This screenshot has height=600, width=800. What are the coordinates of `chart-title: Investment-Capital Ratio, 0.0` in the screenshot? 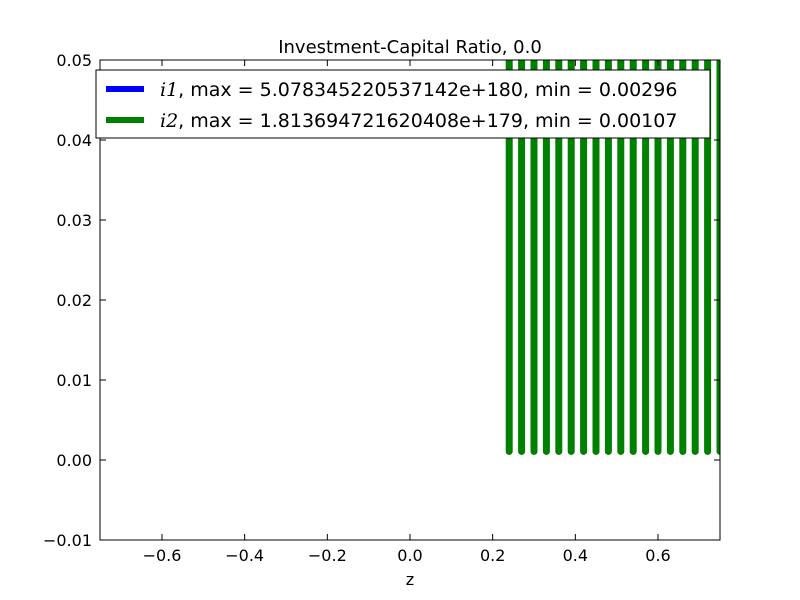 It's located at (410, 47).